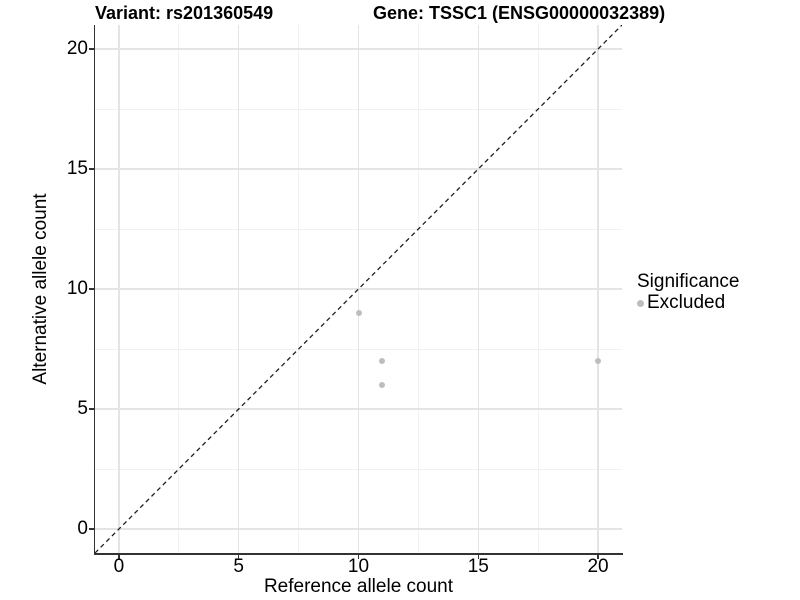 The width and height of the screenshot is (800, 600). Describe the element at coordinates (82, 408) in the screenshot. I see `y-tick-label: 5` at that location.